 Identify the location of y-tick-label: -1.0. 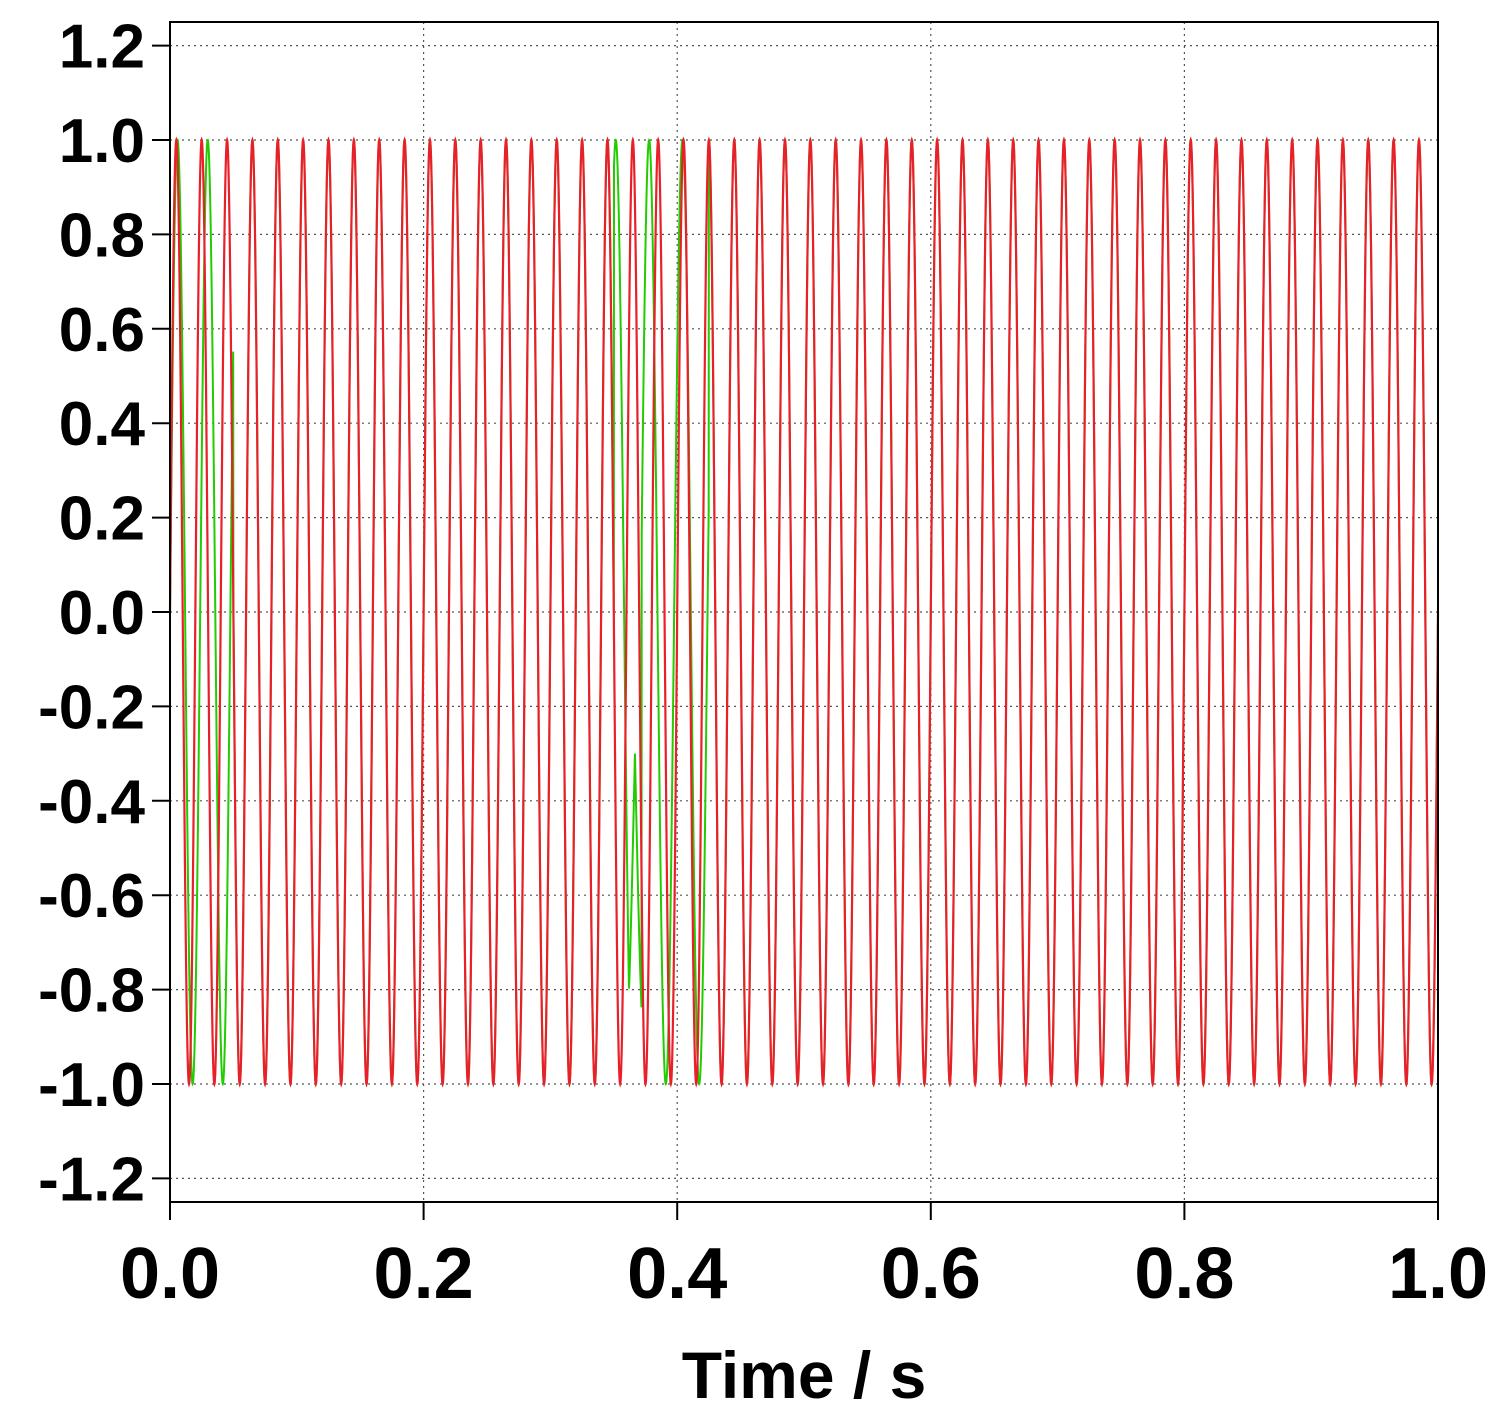
(91, 1085).